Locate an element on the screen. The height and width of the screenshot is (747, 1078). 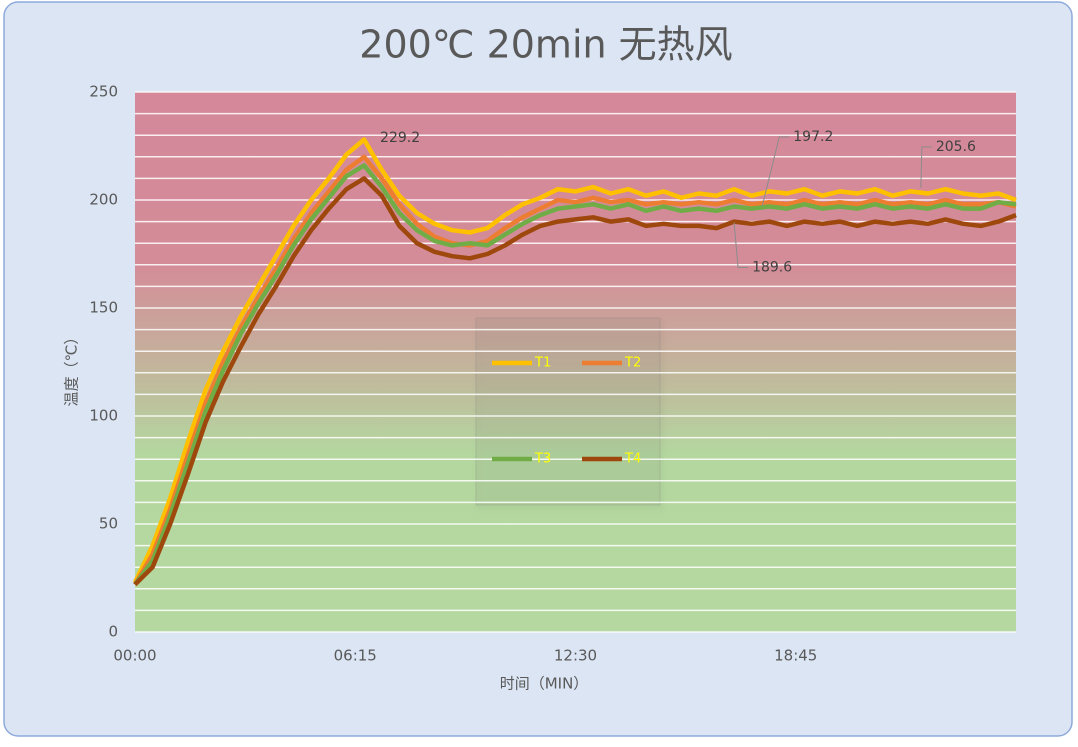
legend-label: T3 is located at coordinates (542, 459).